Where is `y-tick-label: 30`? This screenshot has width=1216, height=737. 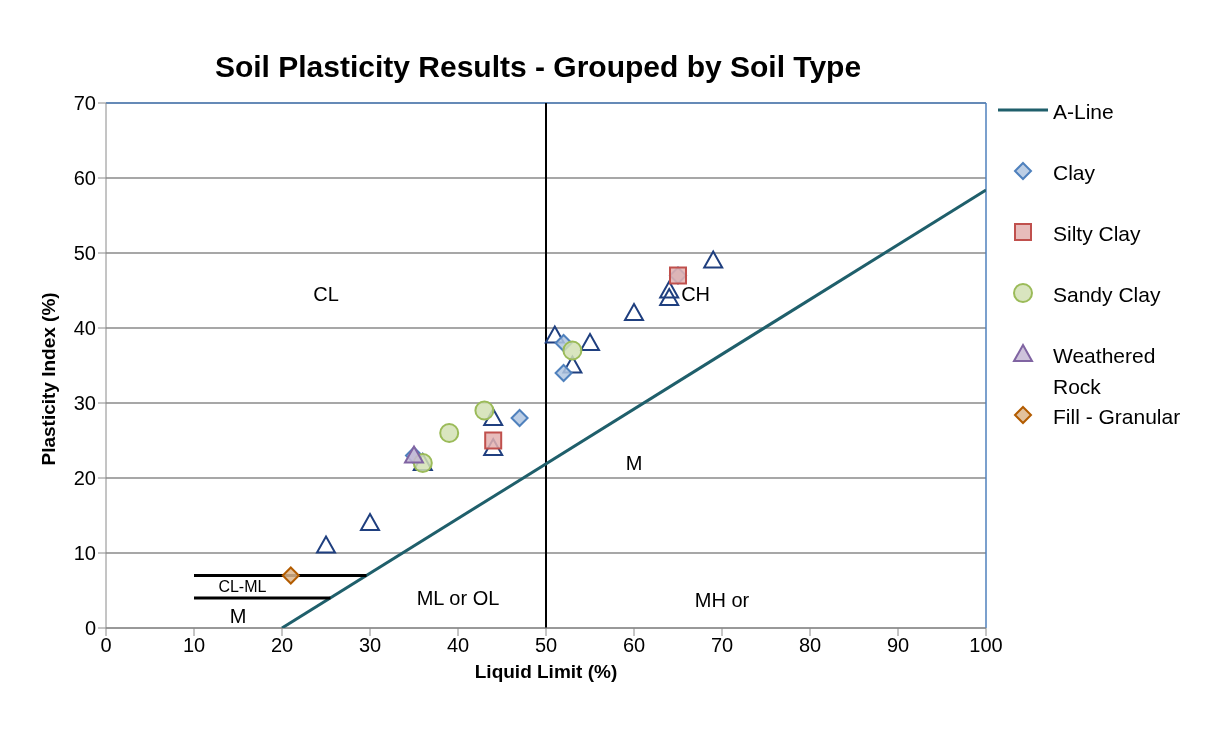
y-tick-label: 30 is located at coordinates (84, 403).